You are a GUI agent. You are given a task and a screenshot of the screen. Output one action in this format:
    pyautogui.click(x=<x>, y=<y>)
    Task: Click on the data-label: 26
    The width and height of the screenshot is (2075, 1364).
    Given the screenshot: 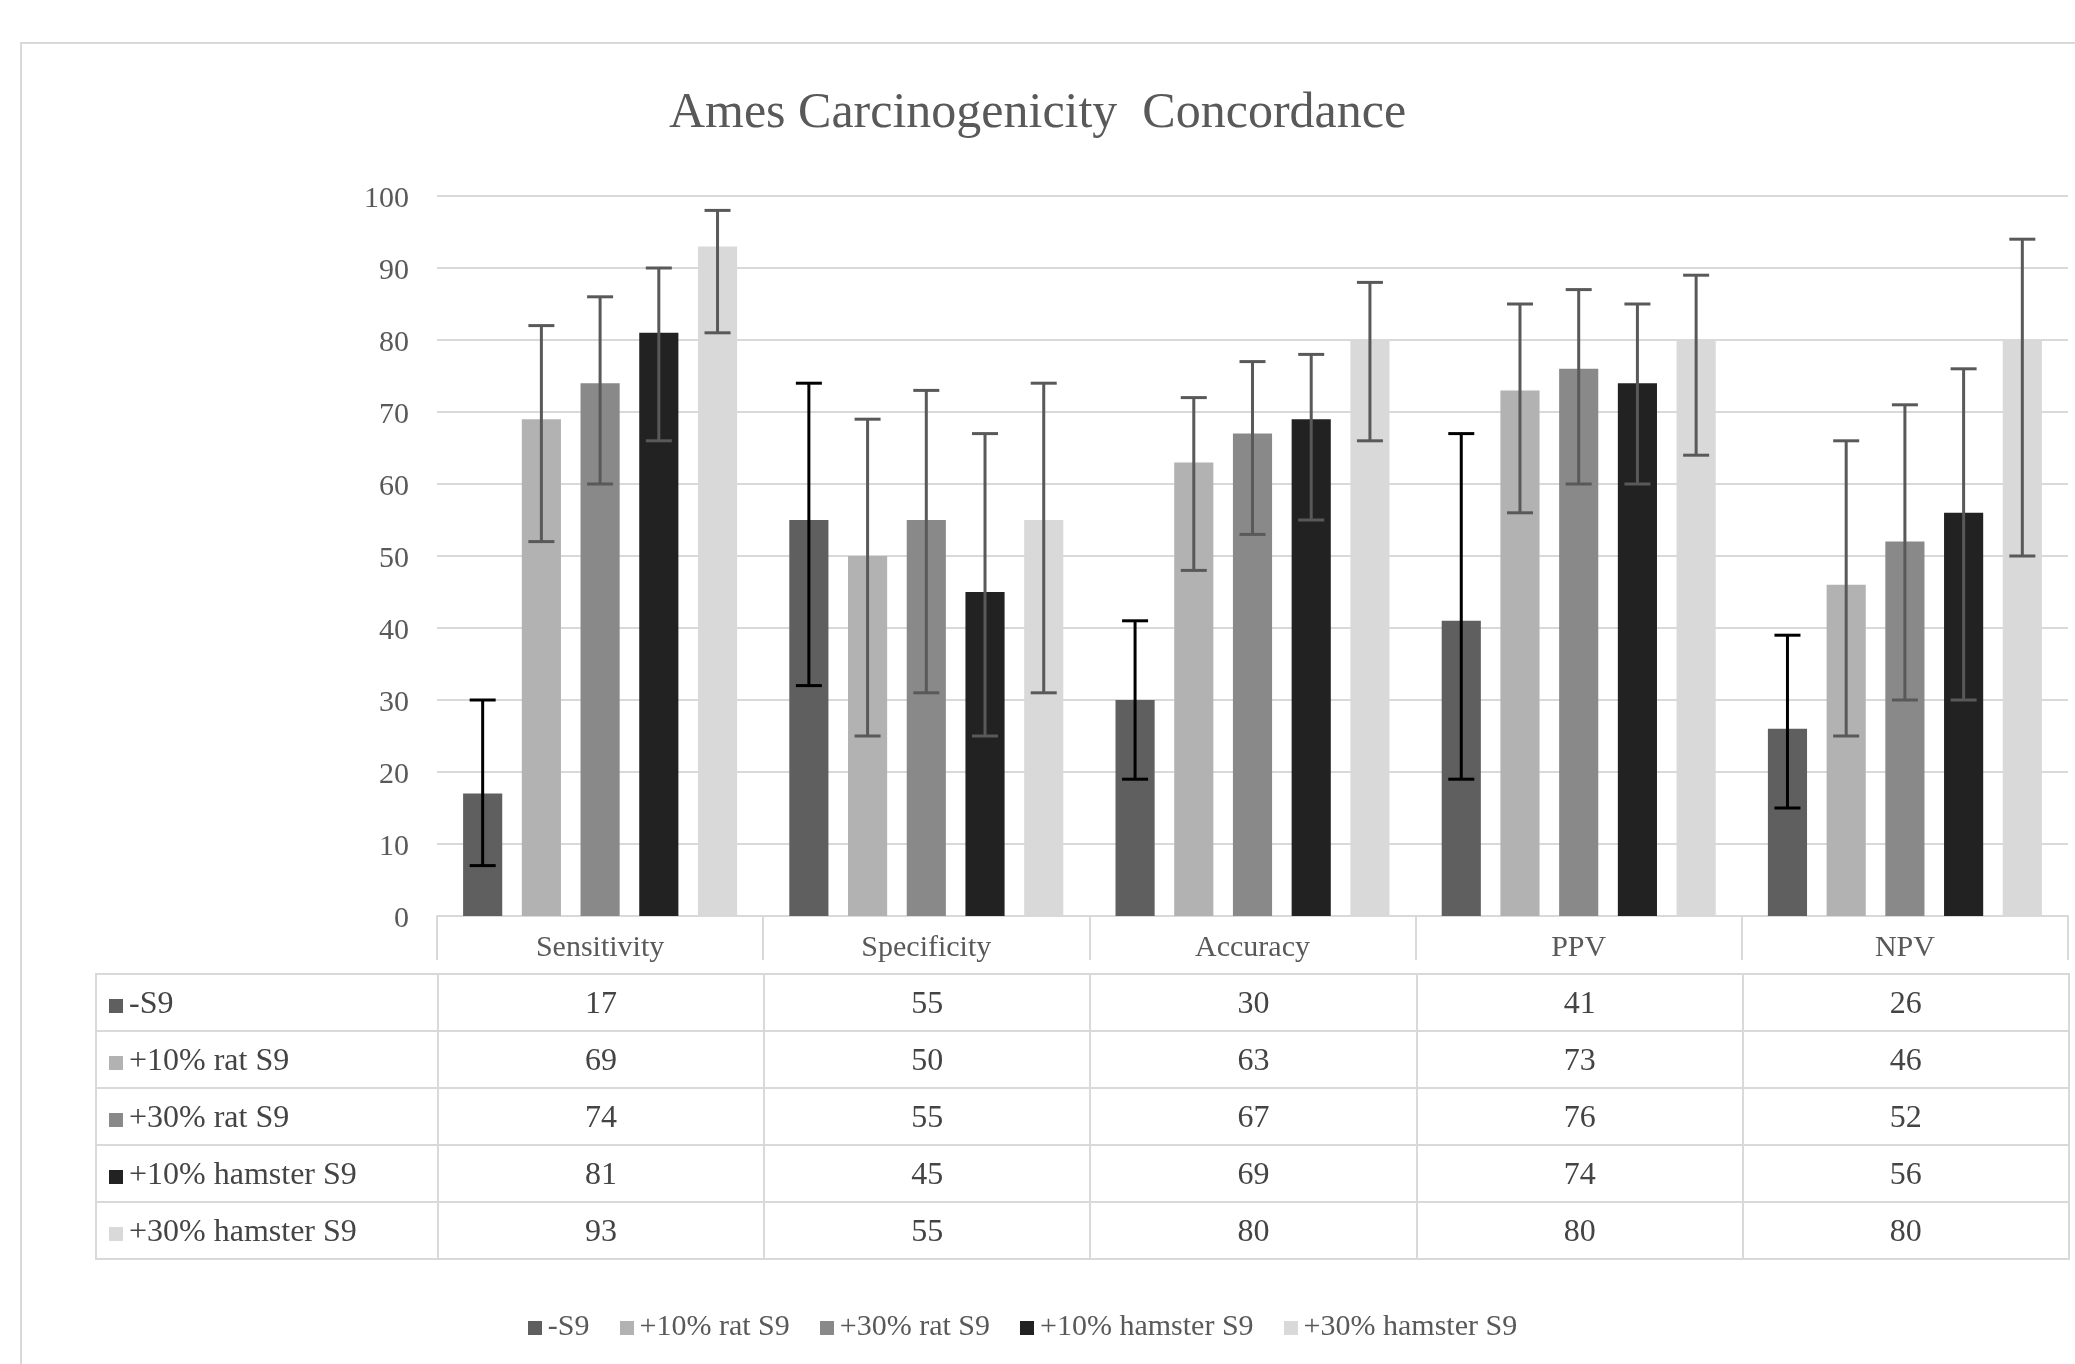 What is the action you would take?
    pyautogui.click(x=1905, y=1002)
    